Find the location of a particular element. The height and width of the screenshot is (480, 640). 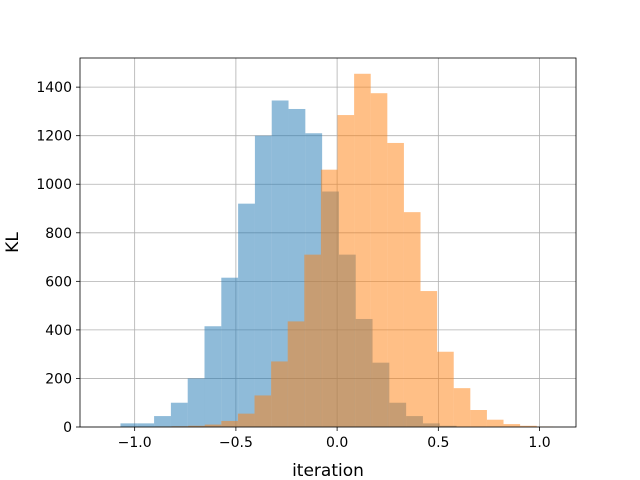

x-axis-label: iteration is located at coordinates (328, 470).